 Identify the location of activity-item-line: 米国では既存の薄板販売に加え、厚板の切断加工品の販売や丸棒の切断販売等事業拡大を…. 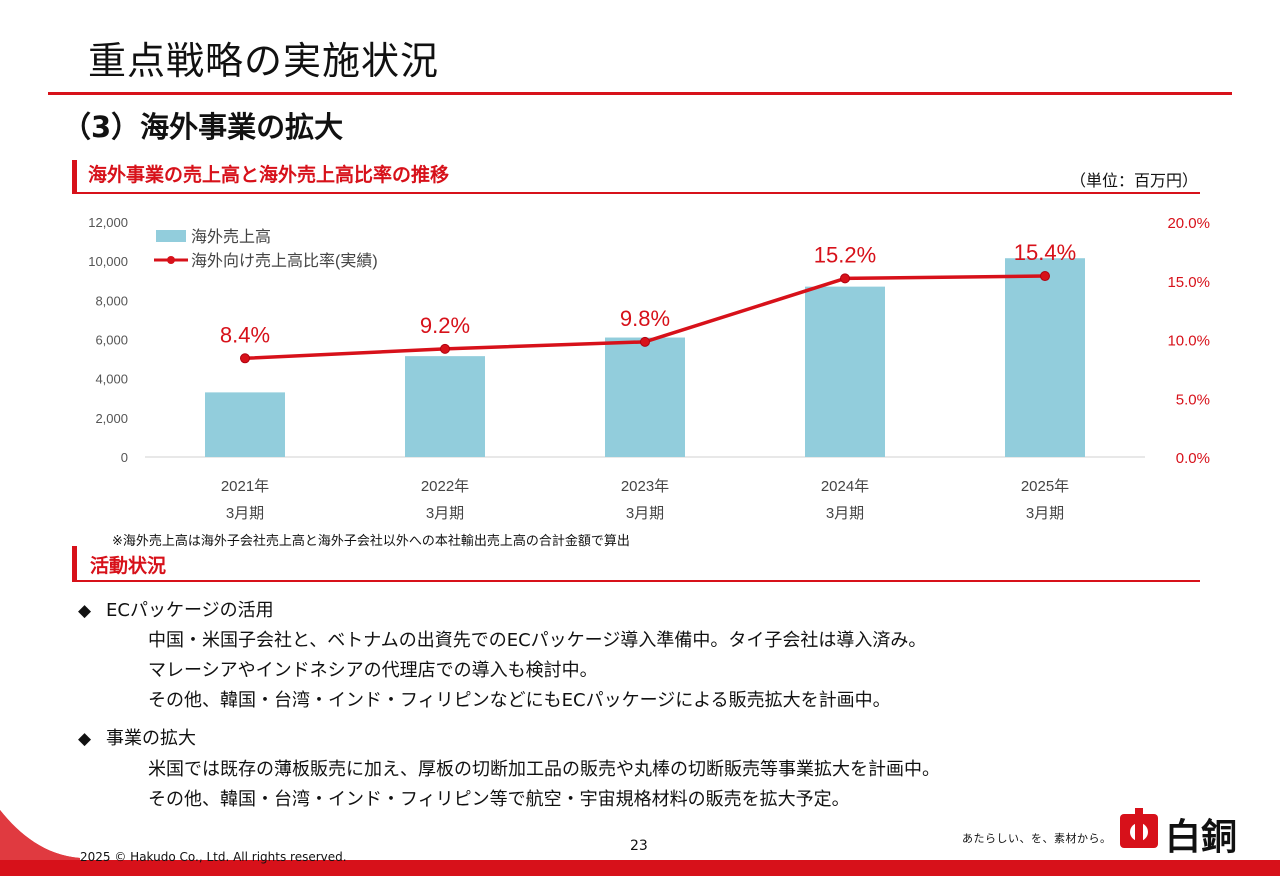
(544, 769).